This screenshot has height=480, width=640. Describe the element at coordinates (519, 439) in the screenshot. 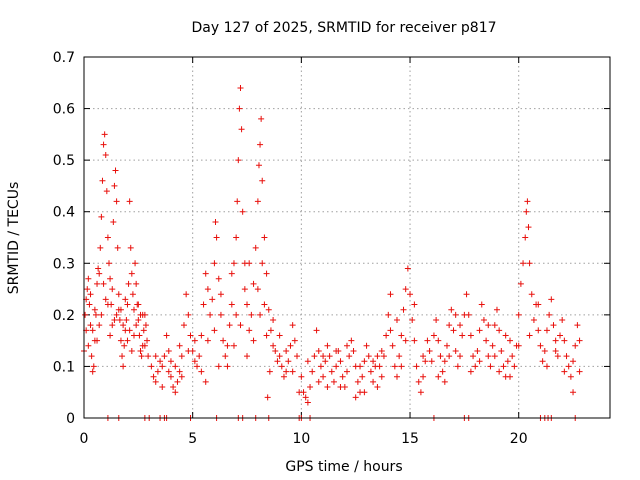

I see `x-tick-label: 20` at that location.